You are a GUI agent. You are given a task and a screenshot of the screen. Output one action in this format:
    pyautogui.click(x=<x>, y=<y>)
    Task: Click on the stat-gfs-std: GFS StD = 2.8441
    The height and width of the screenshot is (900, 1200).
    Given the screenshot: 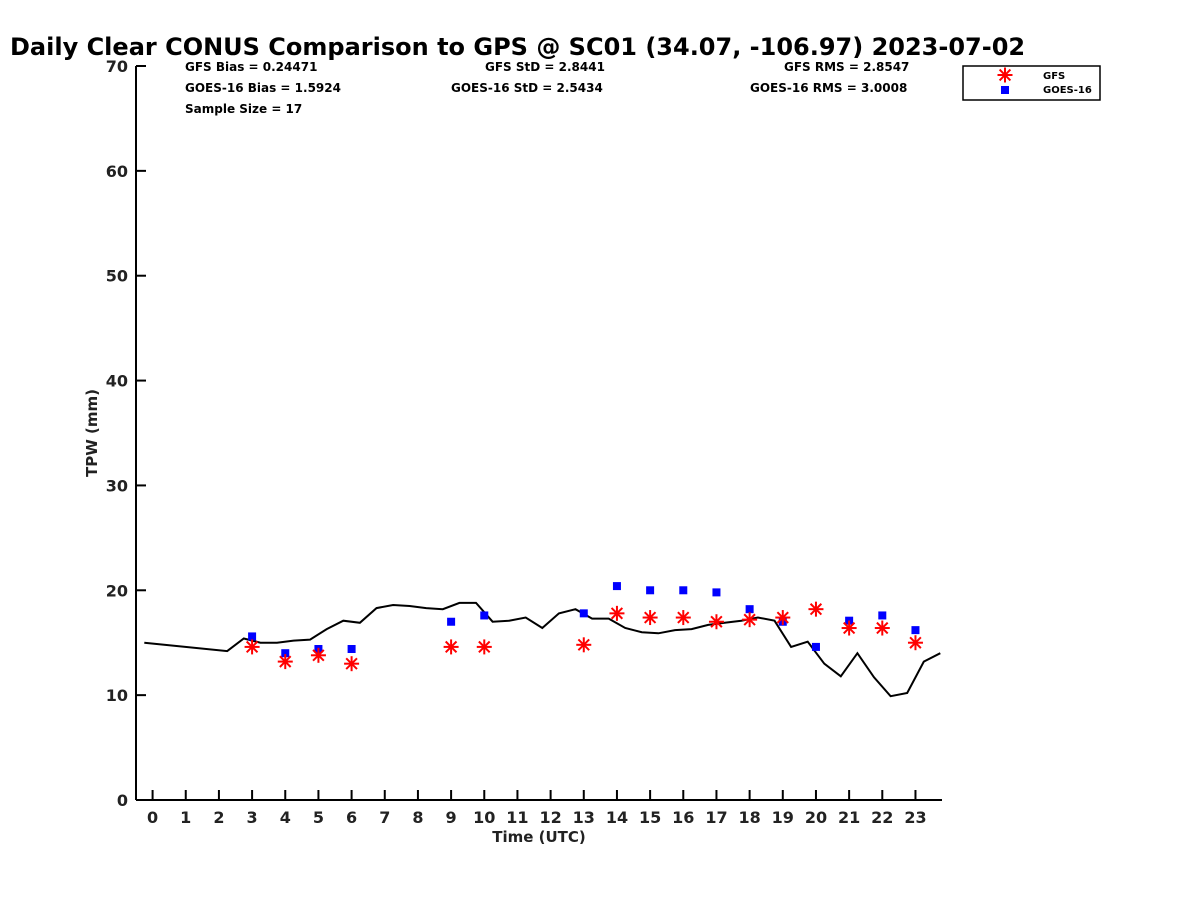 What is the action you would take?
    pyautogui.click(x=545, y=67)
    